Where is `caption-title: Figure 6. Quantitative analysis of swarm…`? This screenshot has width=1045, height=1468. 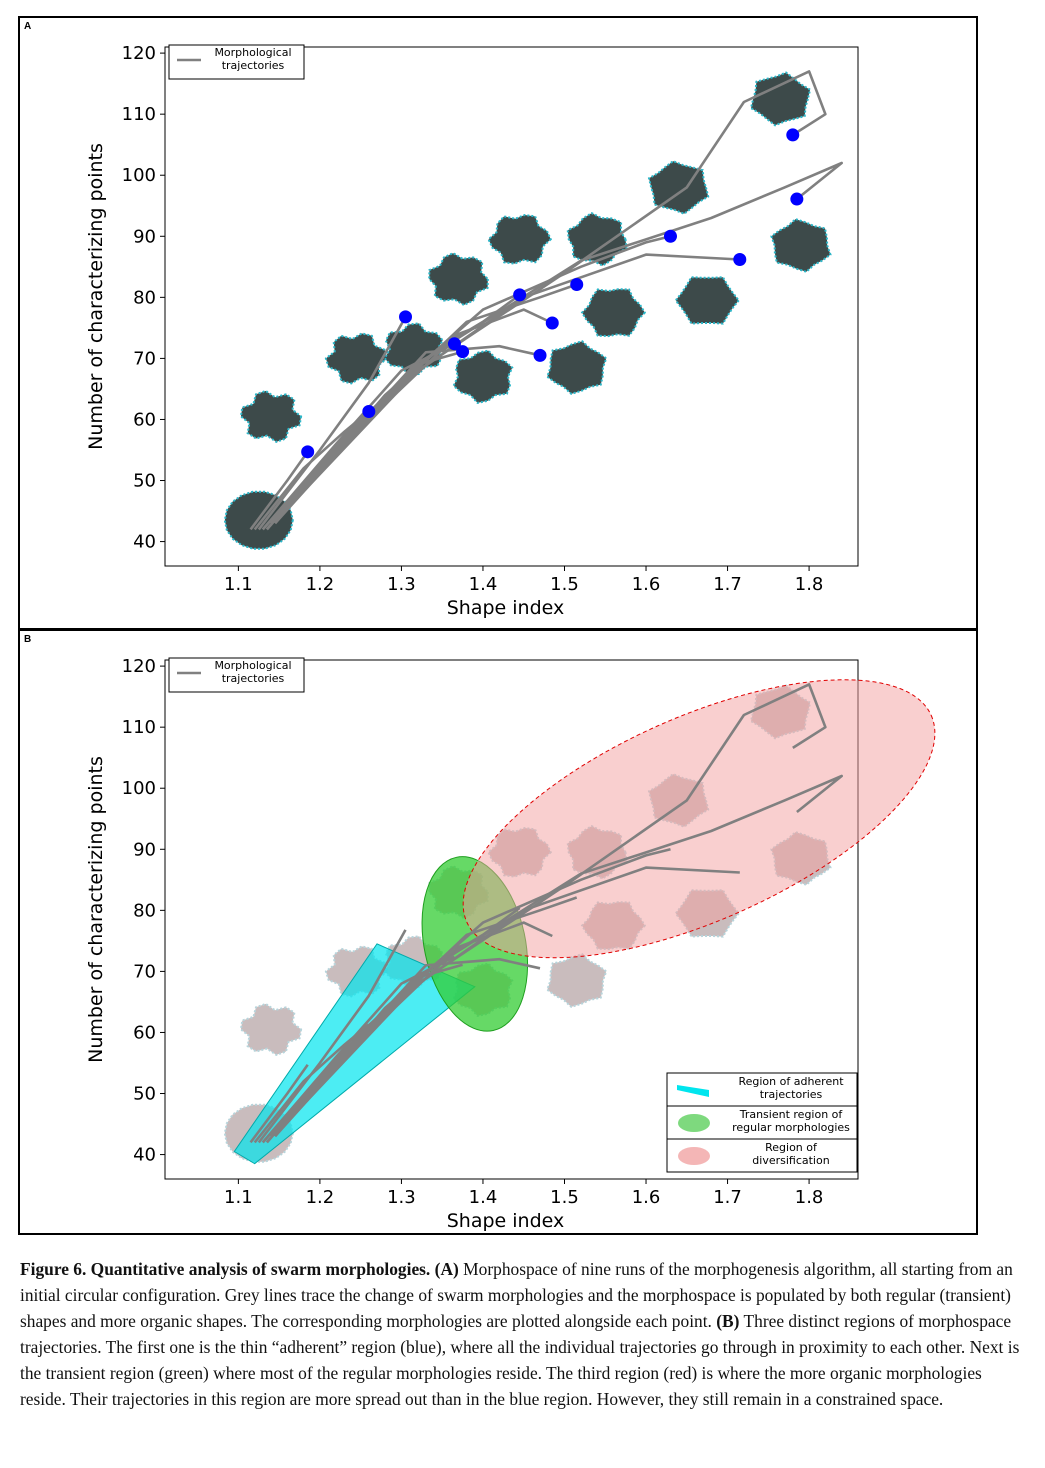 caption-title: Figure 6. Quantitative analysis of swarm… is located at coordinates (225, 1269).